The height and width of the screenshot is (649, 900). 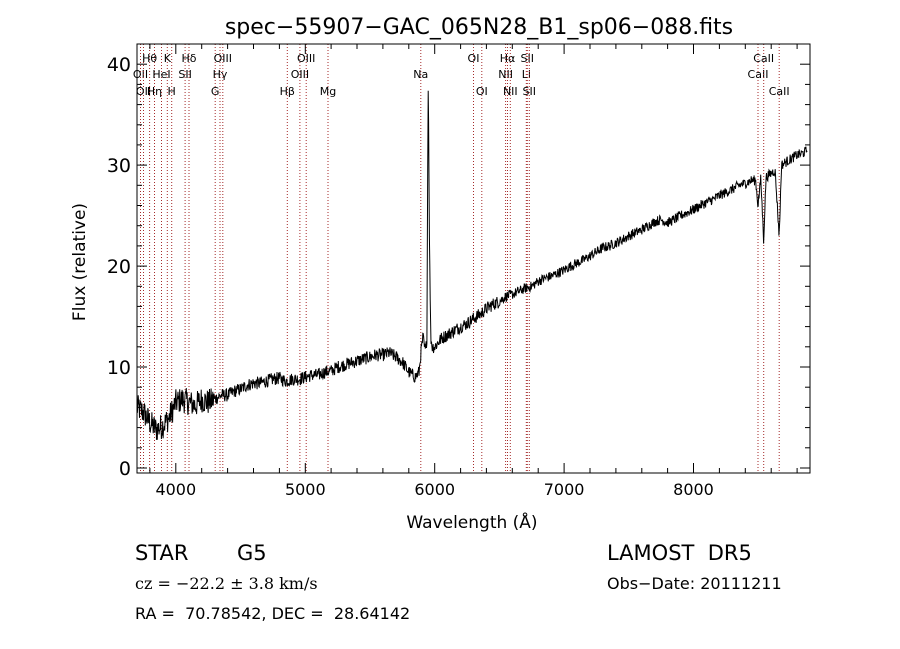 I want to click on spectral-line-label: Hβ, so click(x=287, y=91).